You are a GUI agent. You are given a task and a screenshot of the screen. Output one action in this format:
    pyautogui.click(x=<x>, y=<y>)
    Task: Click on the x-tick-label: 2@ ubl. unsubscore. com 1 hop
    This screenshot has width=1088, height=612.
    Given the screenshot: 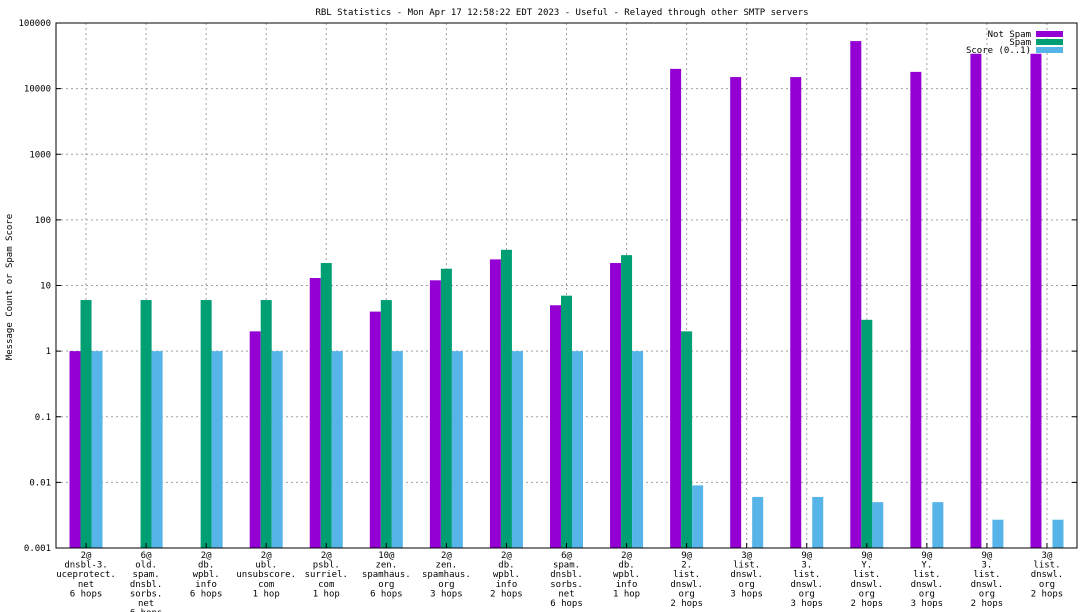 What is the action you would take?
    pyautogui.click(x=266, y=575)
    